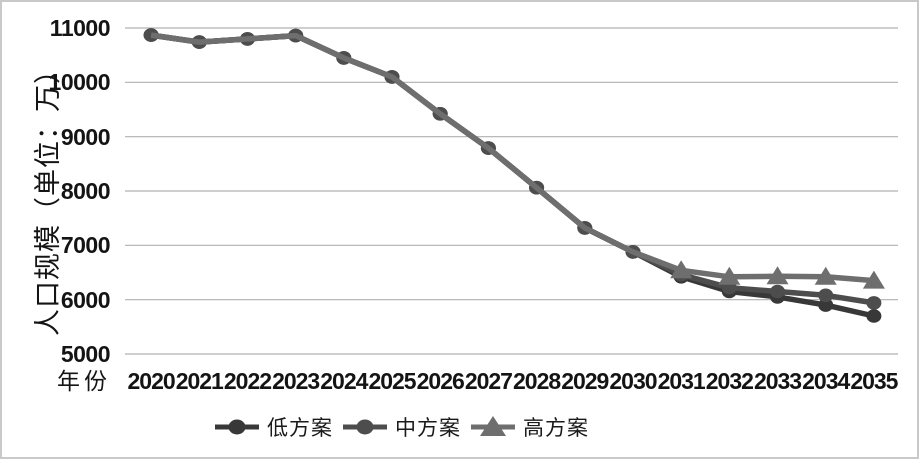 The image size is (919, 459). I want to click on legend-label: 低方案, so click(300, 428).